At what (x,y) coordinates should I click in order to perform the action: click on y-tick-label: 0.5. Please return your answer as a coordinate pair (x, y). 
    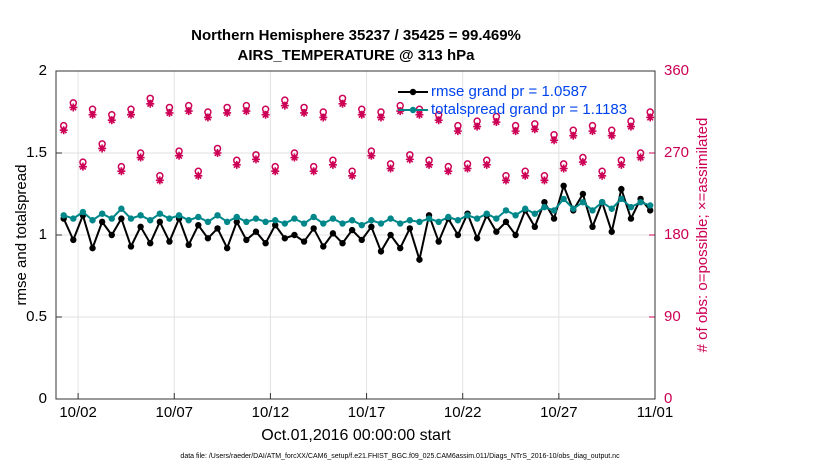
    Looking at the image, I should click on (36, 316).